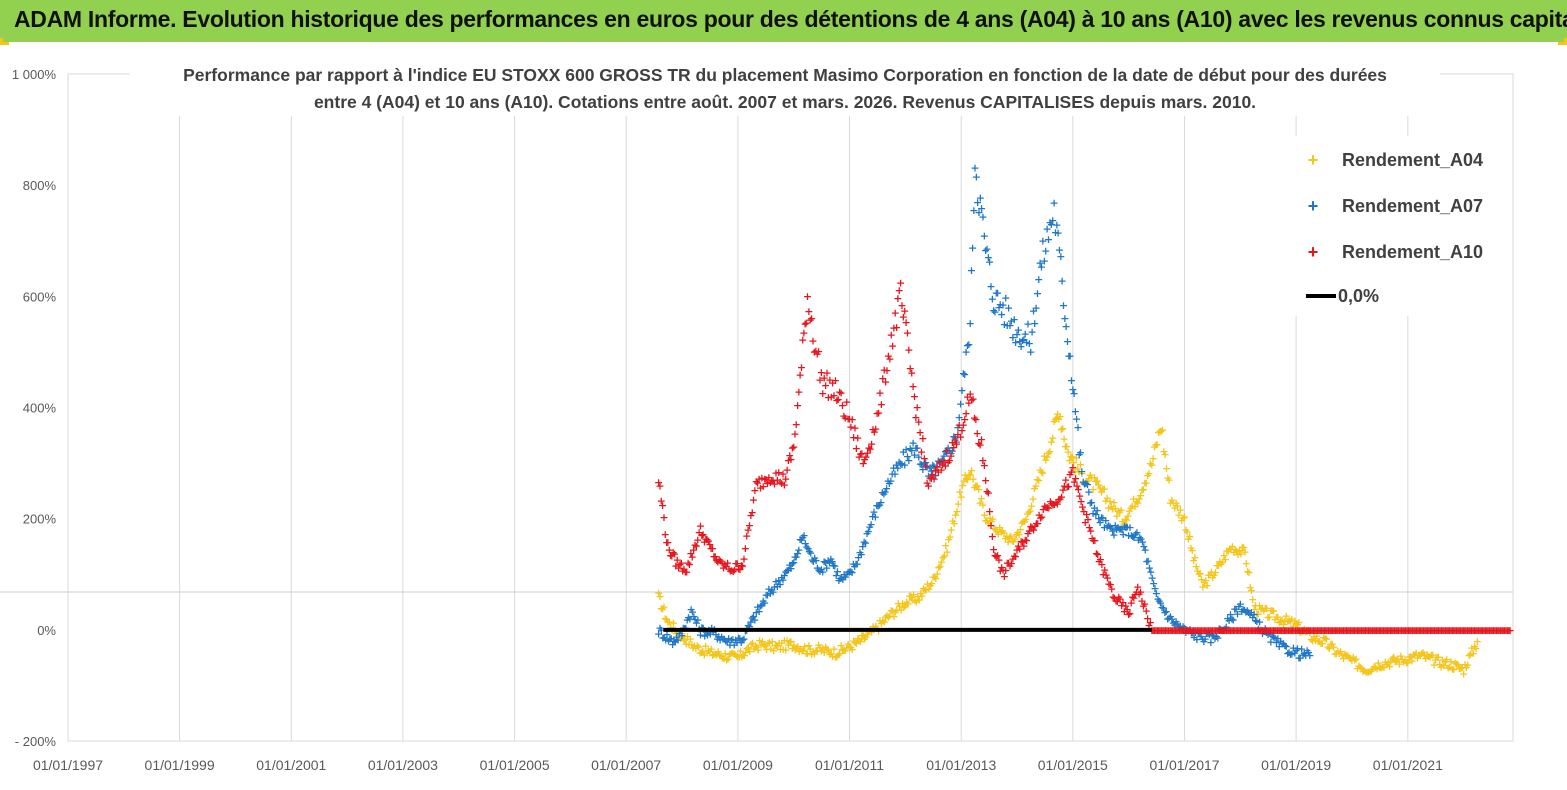 The height and width of the screenshot is (790, 1567). Describe the element at coordinates (1073, 765) in the screenshot. I see `x-tick-label: 01/01/2015` at that location.